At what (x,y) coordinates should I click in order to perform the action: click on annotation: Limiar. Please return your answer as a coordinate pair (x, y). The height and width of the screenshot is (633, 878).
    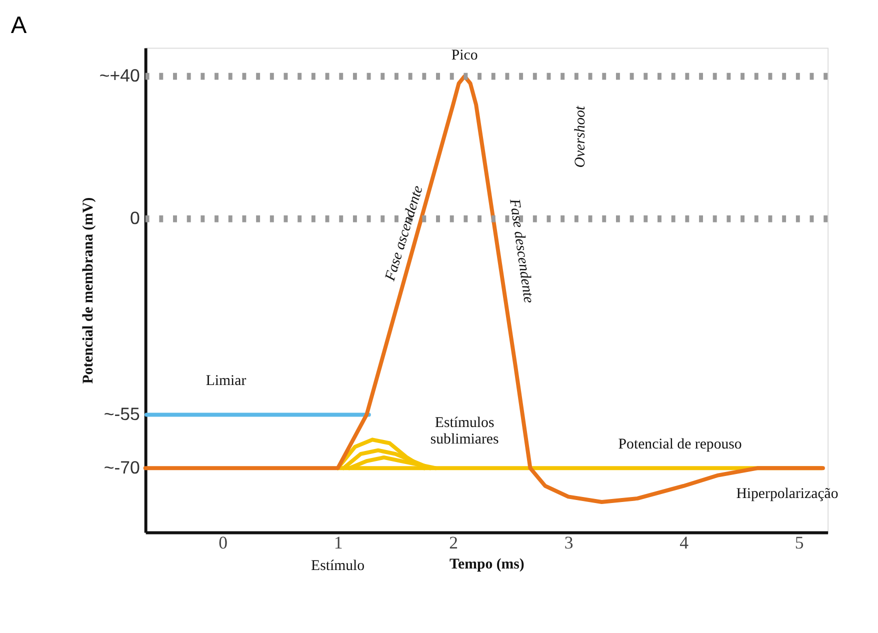
    Looking at the image, I should click on (226, 381).